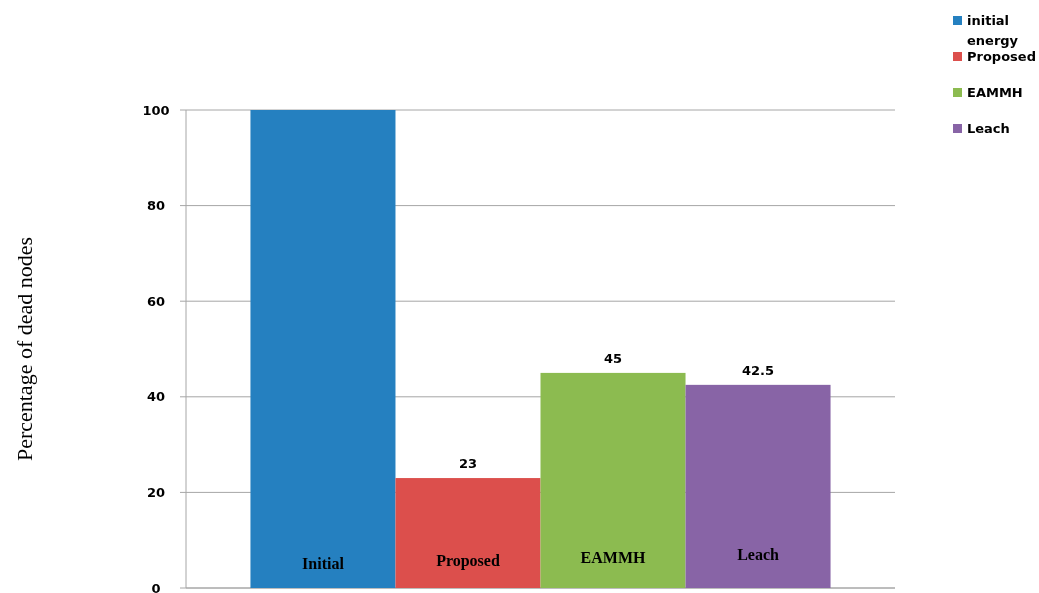  What do you see at coordinates (758, 370) in the screenshot?
I see `data-label: 42.5` at bounding box center [758, 370].